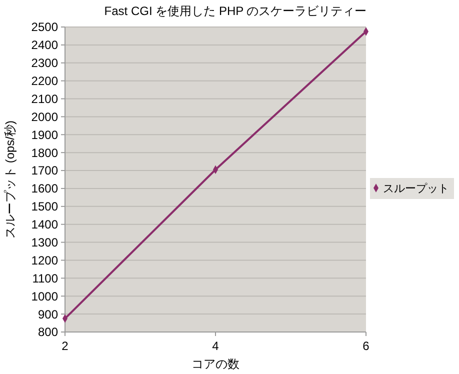 The image size is (459, 374). What do you see at coordinates (44, 225) in the screenshot?
I see `y-tick-label: 1400` at bounding box center [44, 225].